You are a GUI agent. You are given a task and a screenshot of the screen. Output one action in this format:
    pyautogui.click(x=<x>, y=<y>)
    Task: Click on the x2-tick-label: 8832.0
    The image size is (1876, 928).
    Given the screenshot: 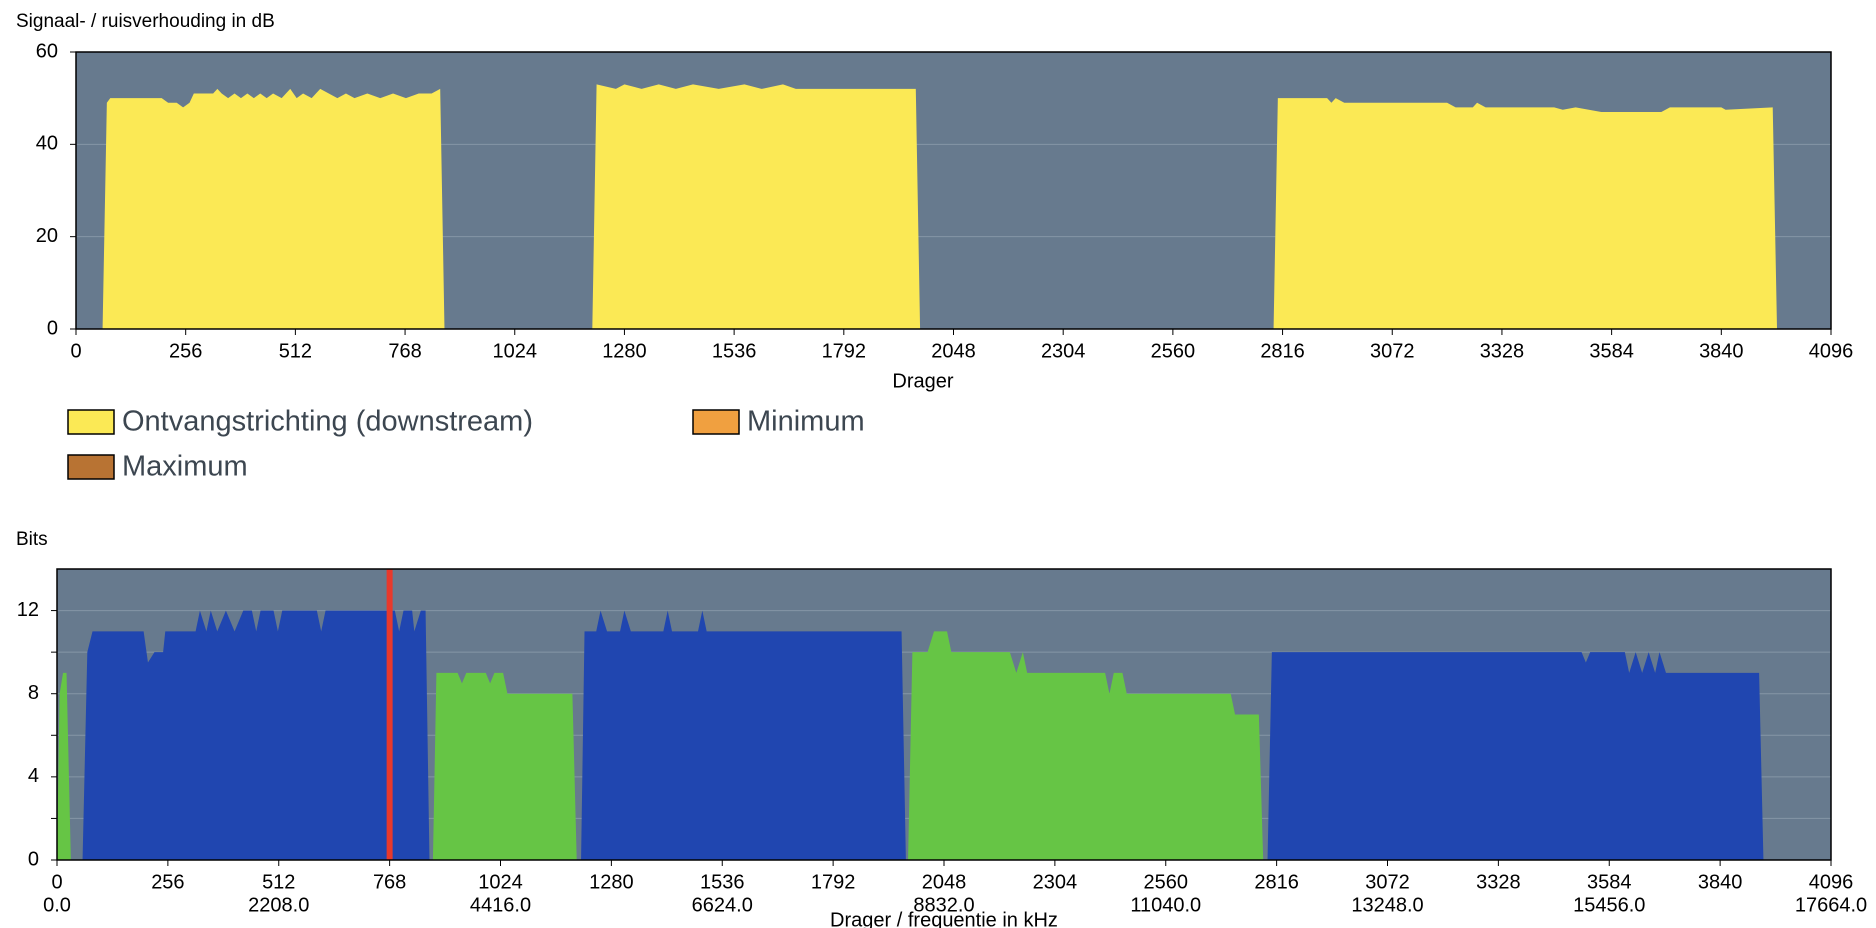 What is the action you would take?
    pyautogui.click(x=943, y=905)
    